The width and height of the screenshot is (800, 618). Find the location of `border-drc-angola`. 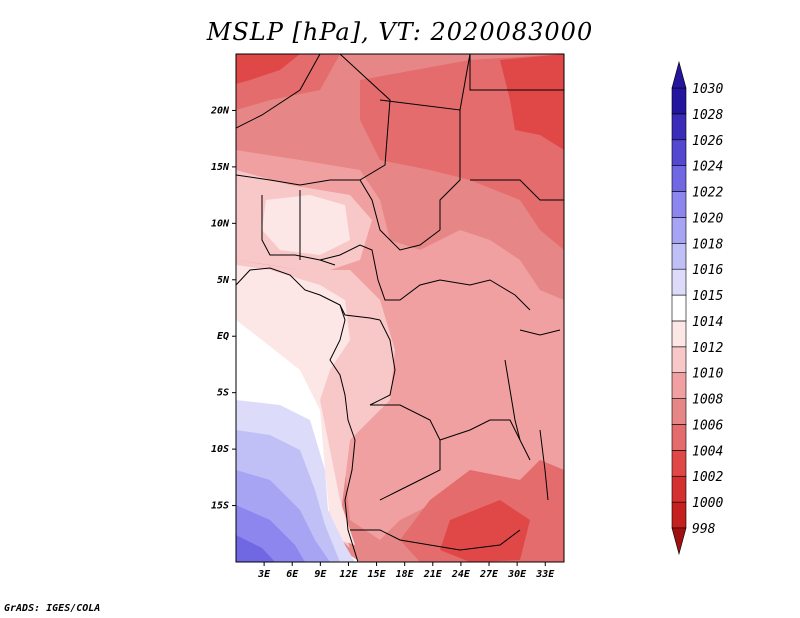

border-drc-angola is located at coordinates (405, 452).